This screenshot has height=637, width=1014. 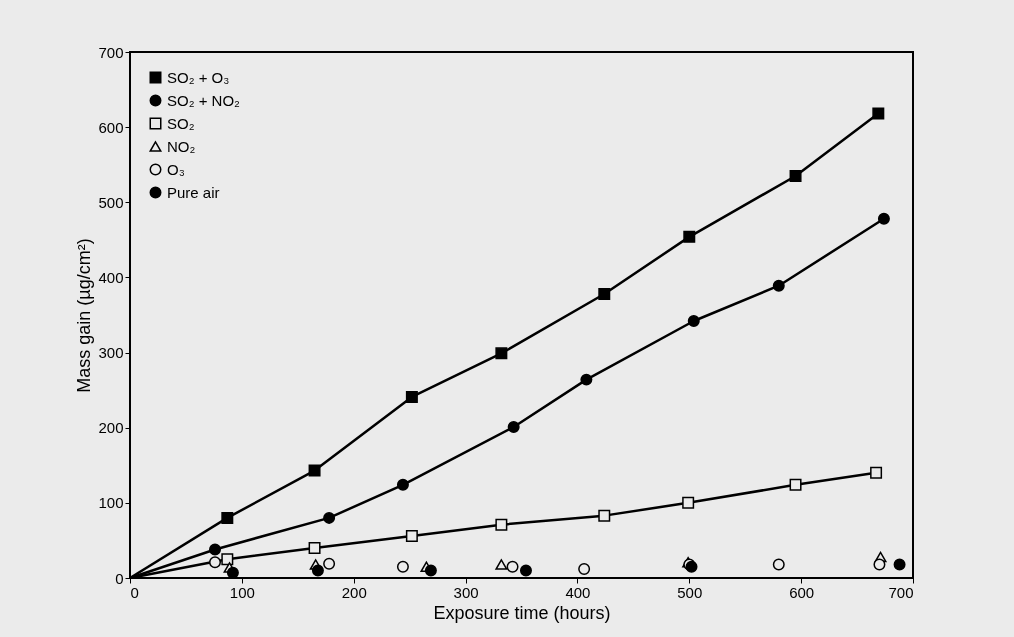 I want to click on legend-label: SO₂ + NO₂, so click(x=204, y=100).